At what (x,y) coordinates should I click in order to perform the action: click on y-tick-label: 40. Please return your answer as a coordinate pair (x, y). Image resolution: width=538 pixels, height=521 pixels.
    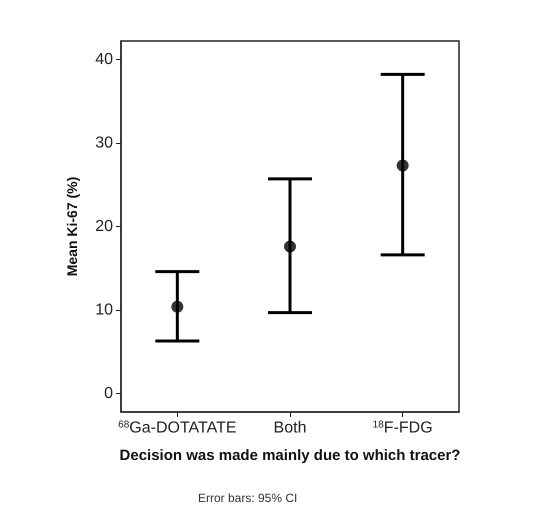
    Looking at the image, I should click on (104, 59).